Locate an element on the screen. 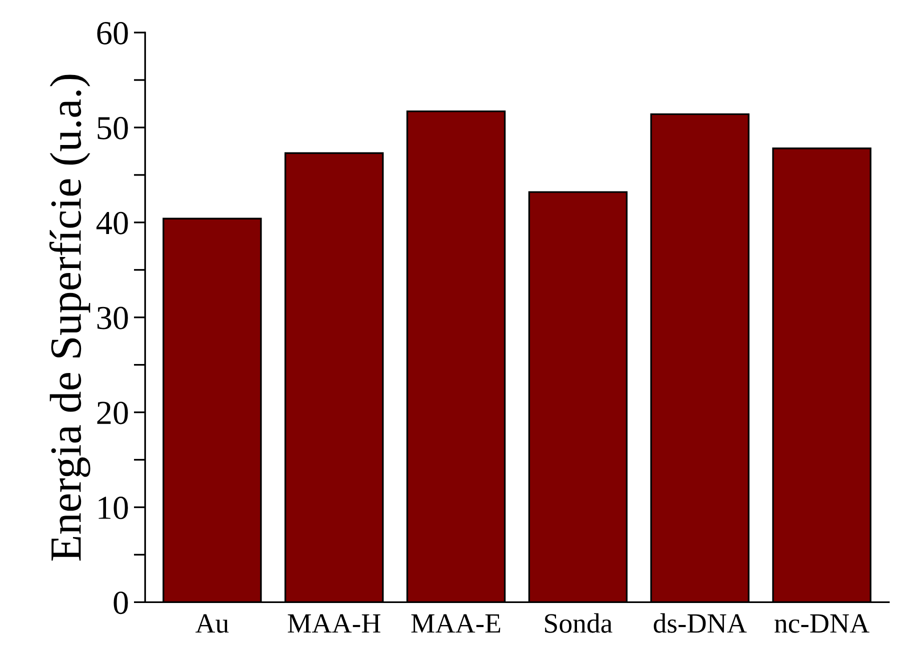  y-tick-label: 60 is located at coordinates (112, 33).